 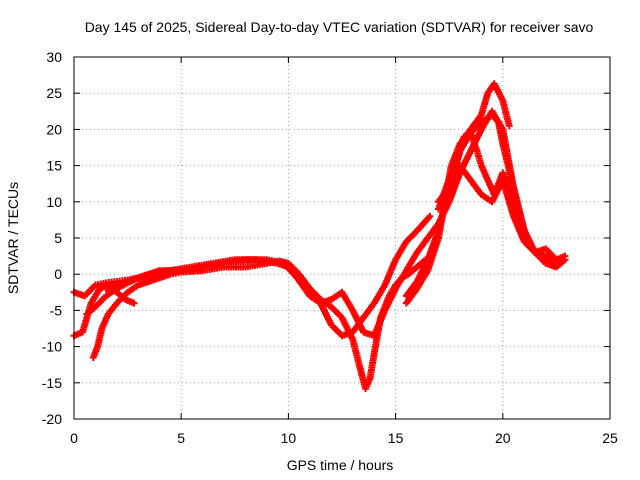 I want to click on x-tick-label: 5, so click(x=181, y=438).